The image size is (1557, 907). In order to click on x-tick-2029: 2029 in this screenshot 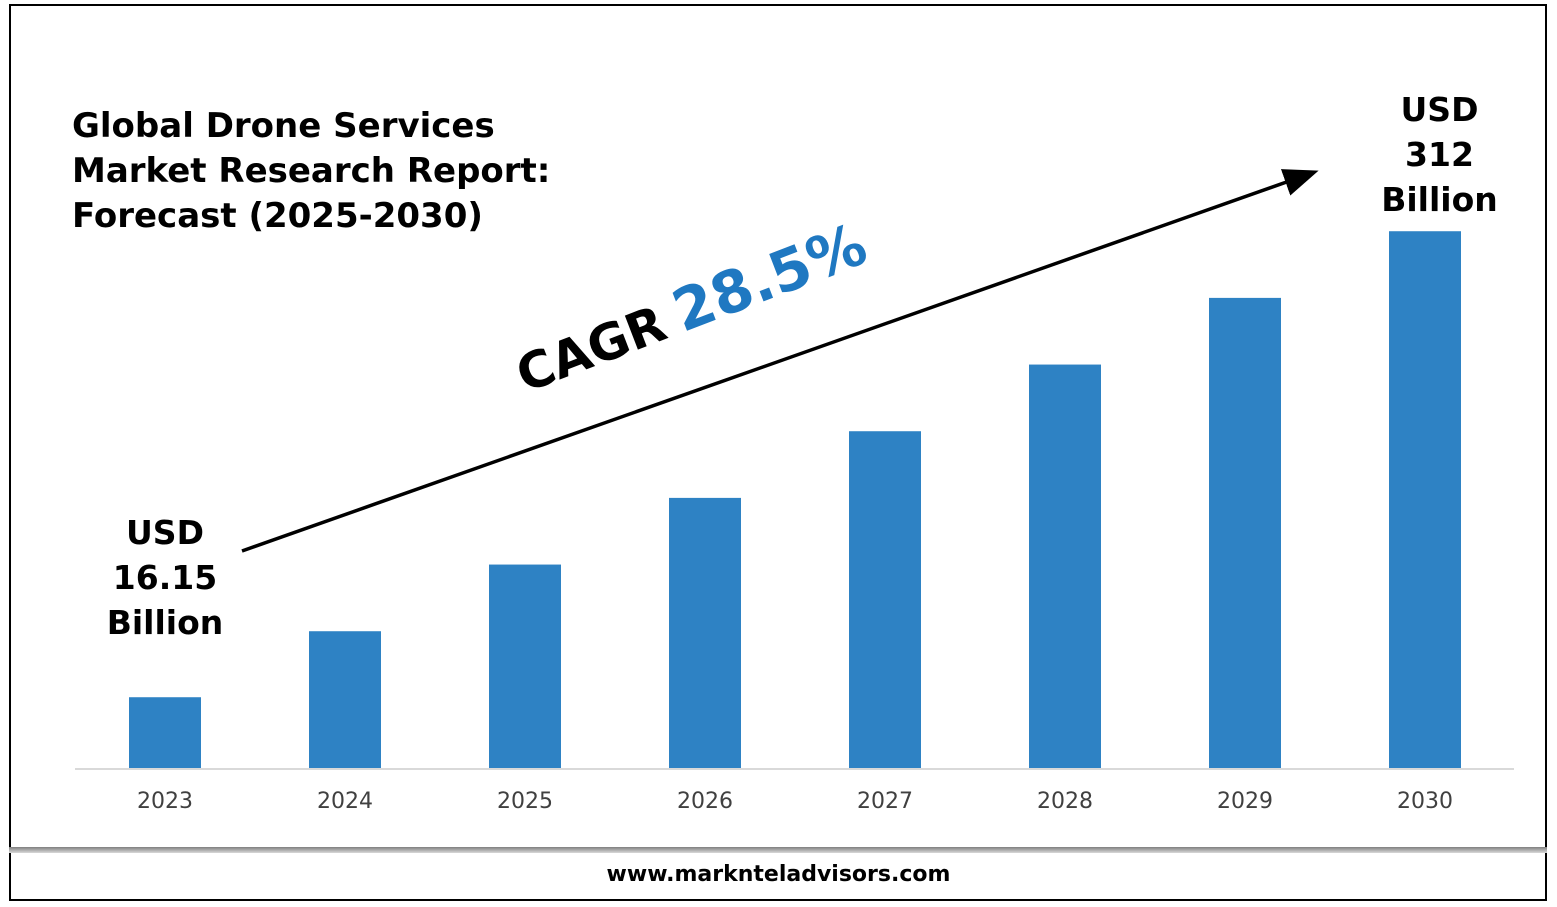, I will do `click(1245, 801)`.